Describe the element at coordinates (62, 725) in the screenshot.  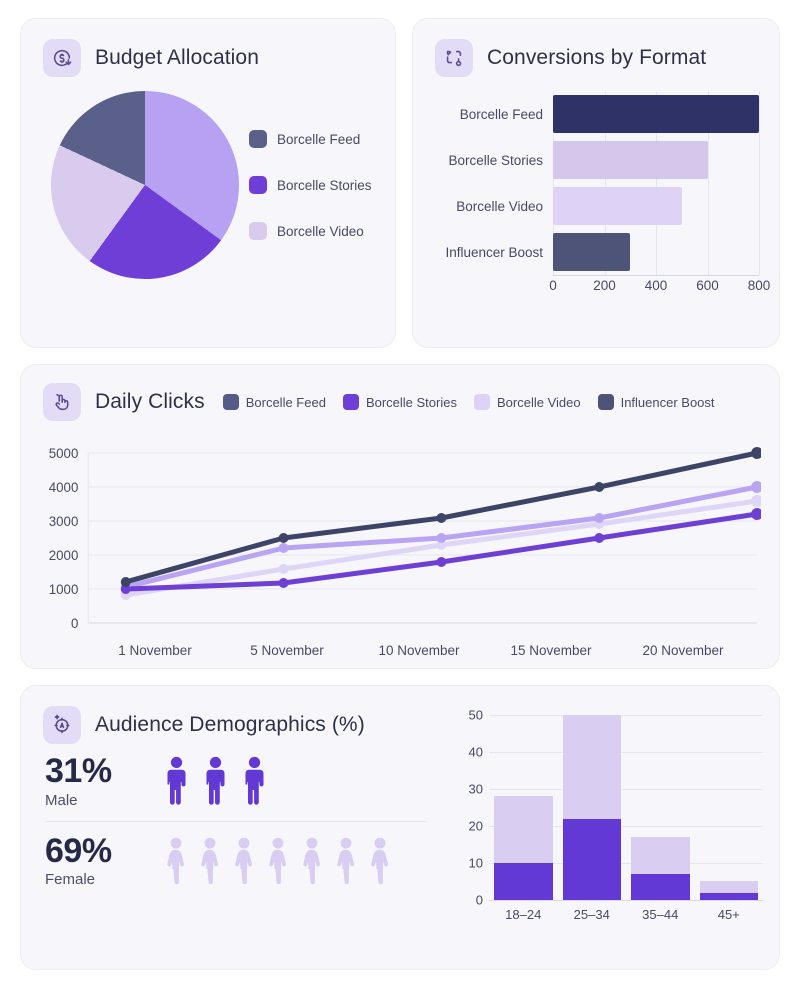
I see `audience-target-icon` at that location.